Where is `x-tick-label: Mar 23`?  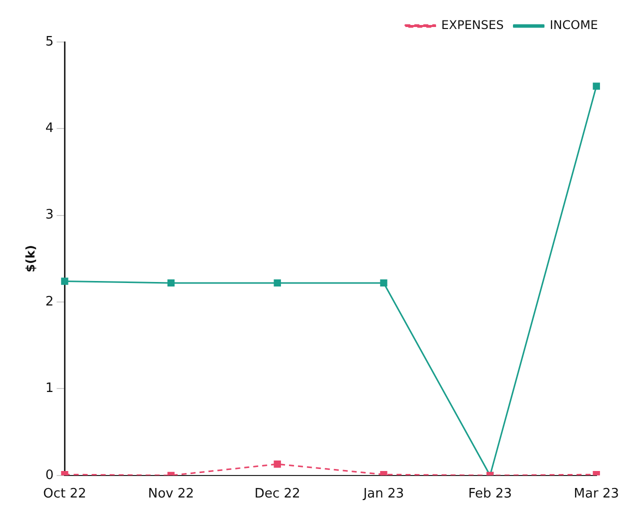
x-tick-label: Mar 23 is located at coordinates (596, 494).